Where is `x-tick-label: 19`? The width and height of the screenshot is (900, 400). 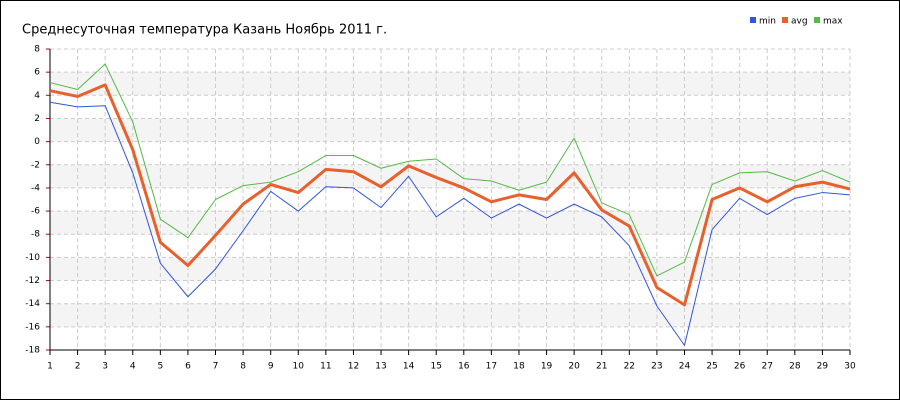 x-tick-label: 19 is located at coordinates (547, 367).